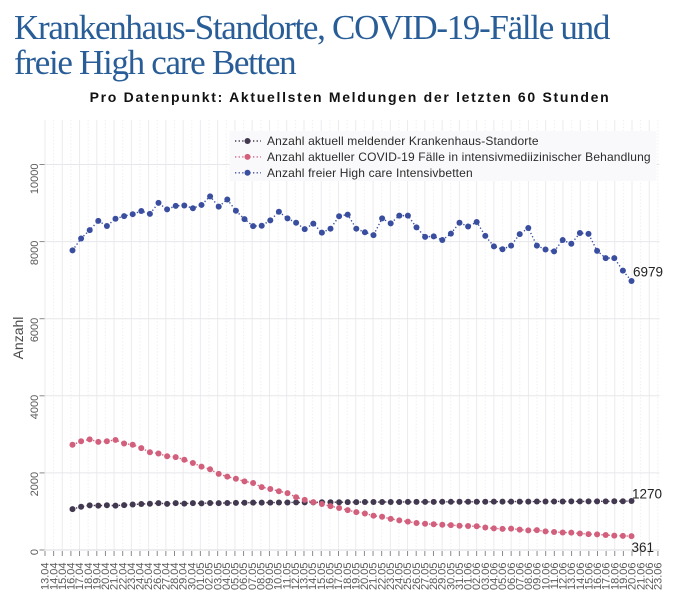 The width and height of the screenshot is (700, 606). I want to click on svg-text: 4000, so click(35, 407).